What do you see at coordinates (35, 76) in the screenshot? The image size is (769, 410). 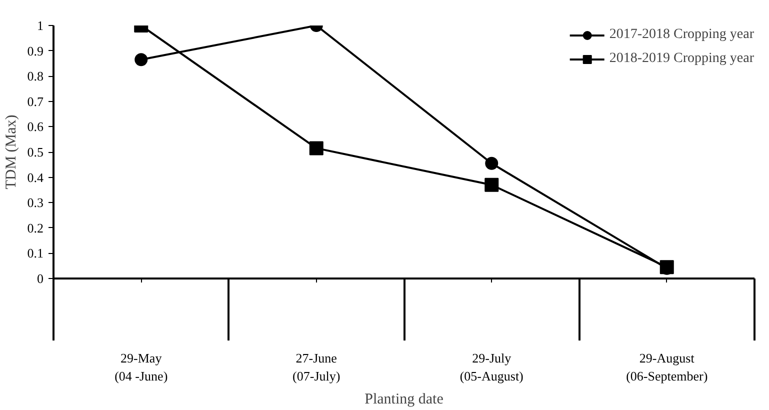 I see `y-tick-label: 0.8` at bounding box center [35, 76].